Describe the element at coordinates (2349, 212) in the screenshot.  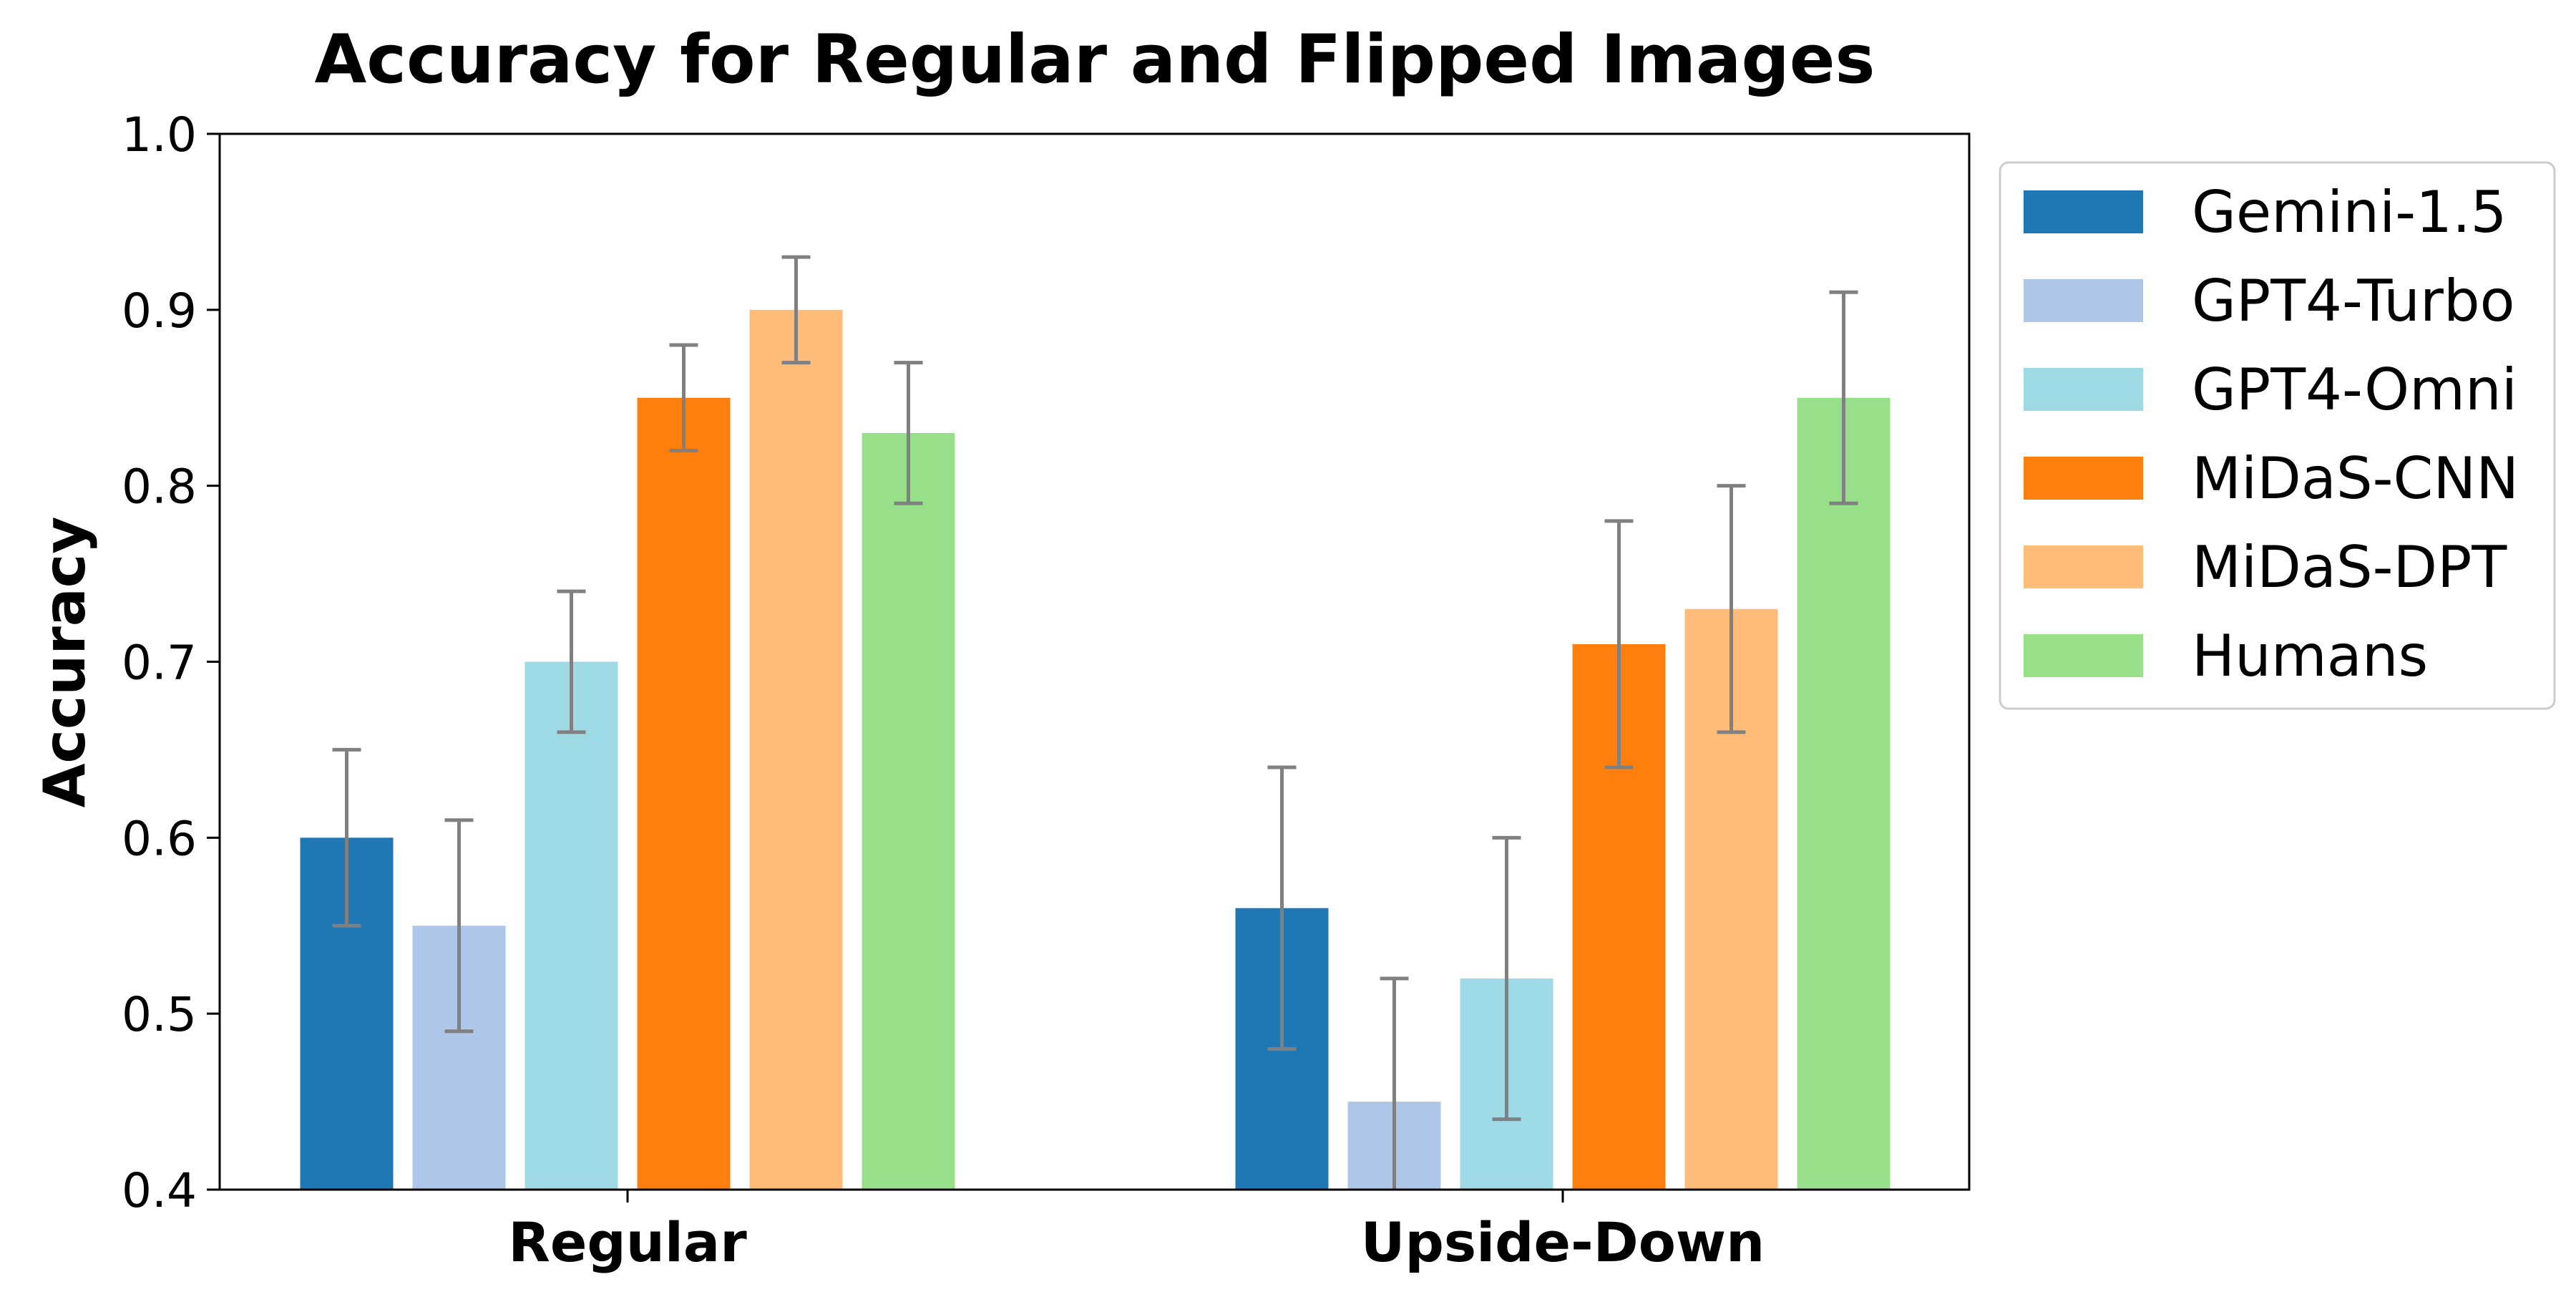
I see `legend-label: Gemini-1.5` at that location.